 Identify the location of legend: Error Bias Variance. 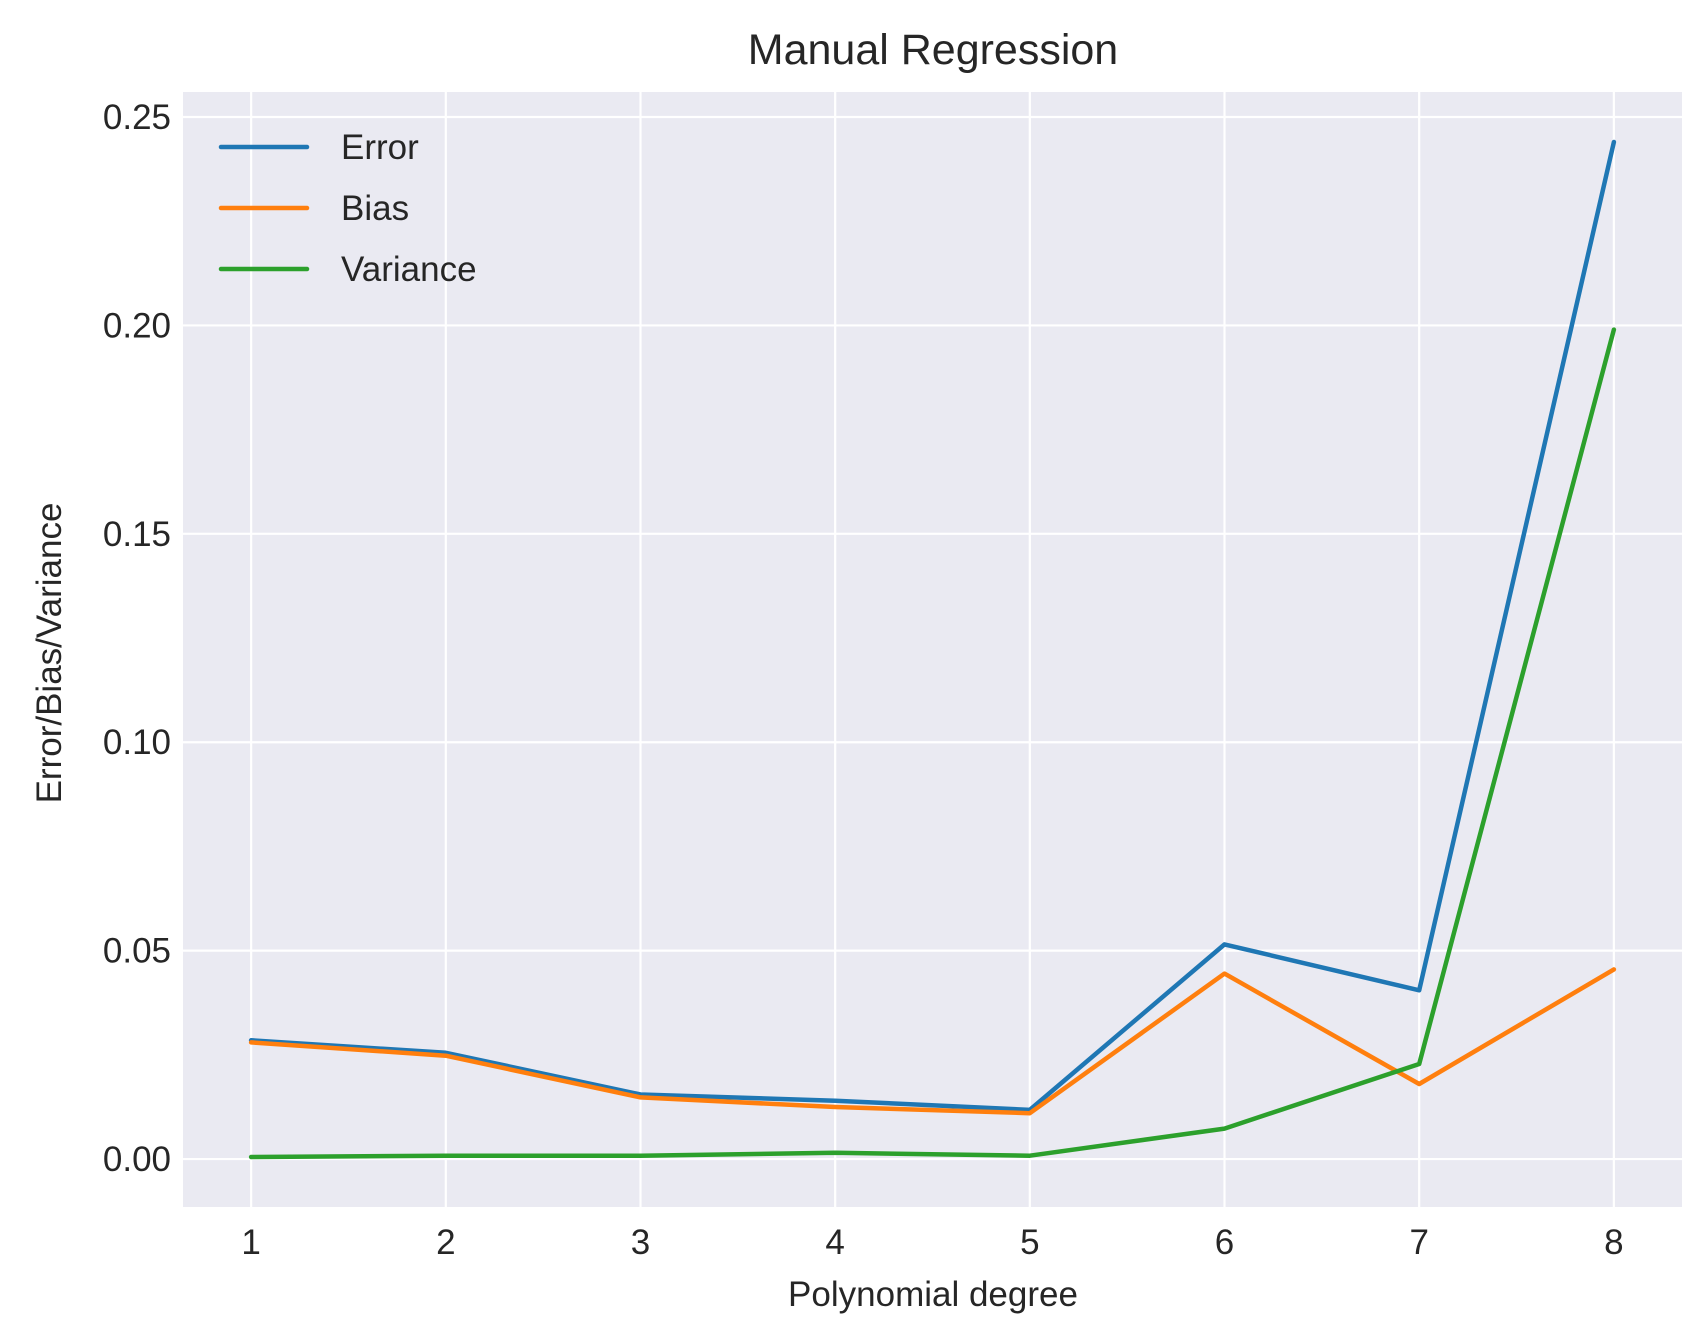
(347, 208).